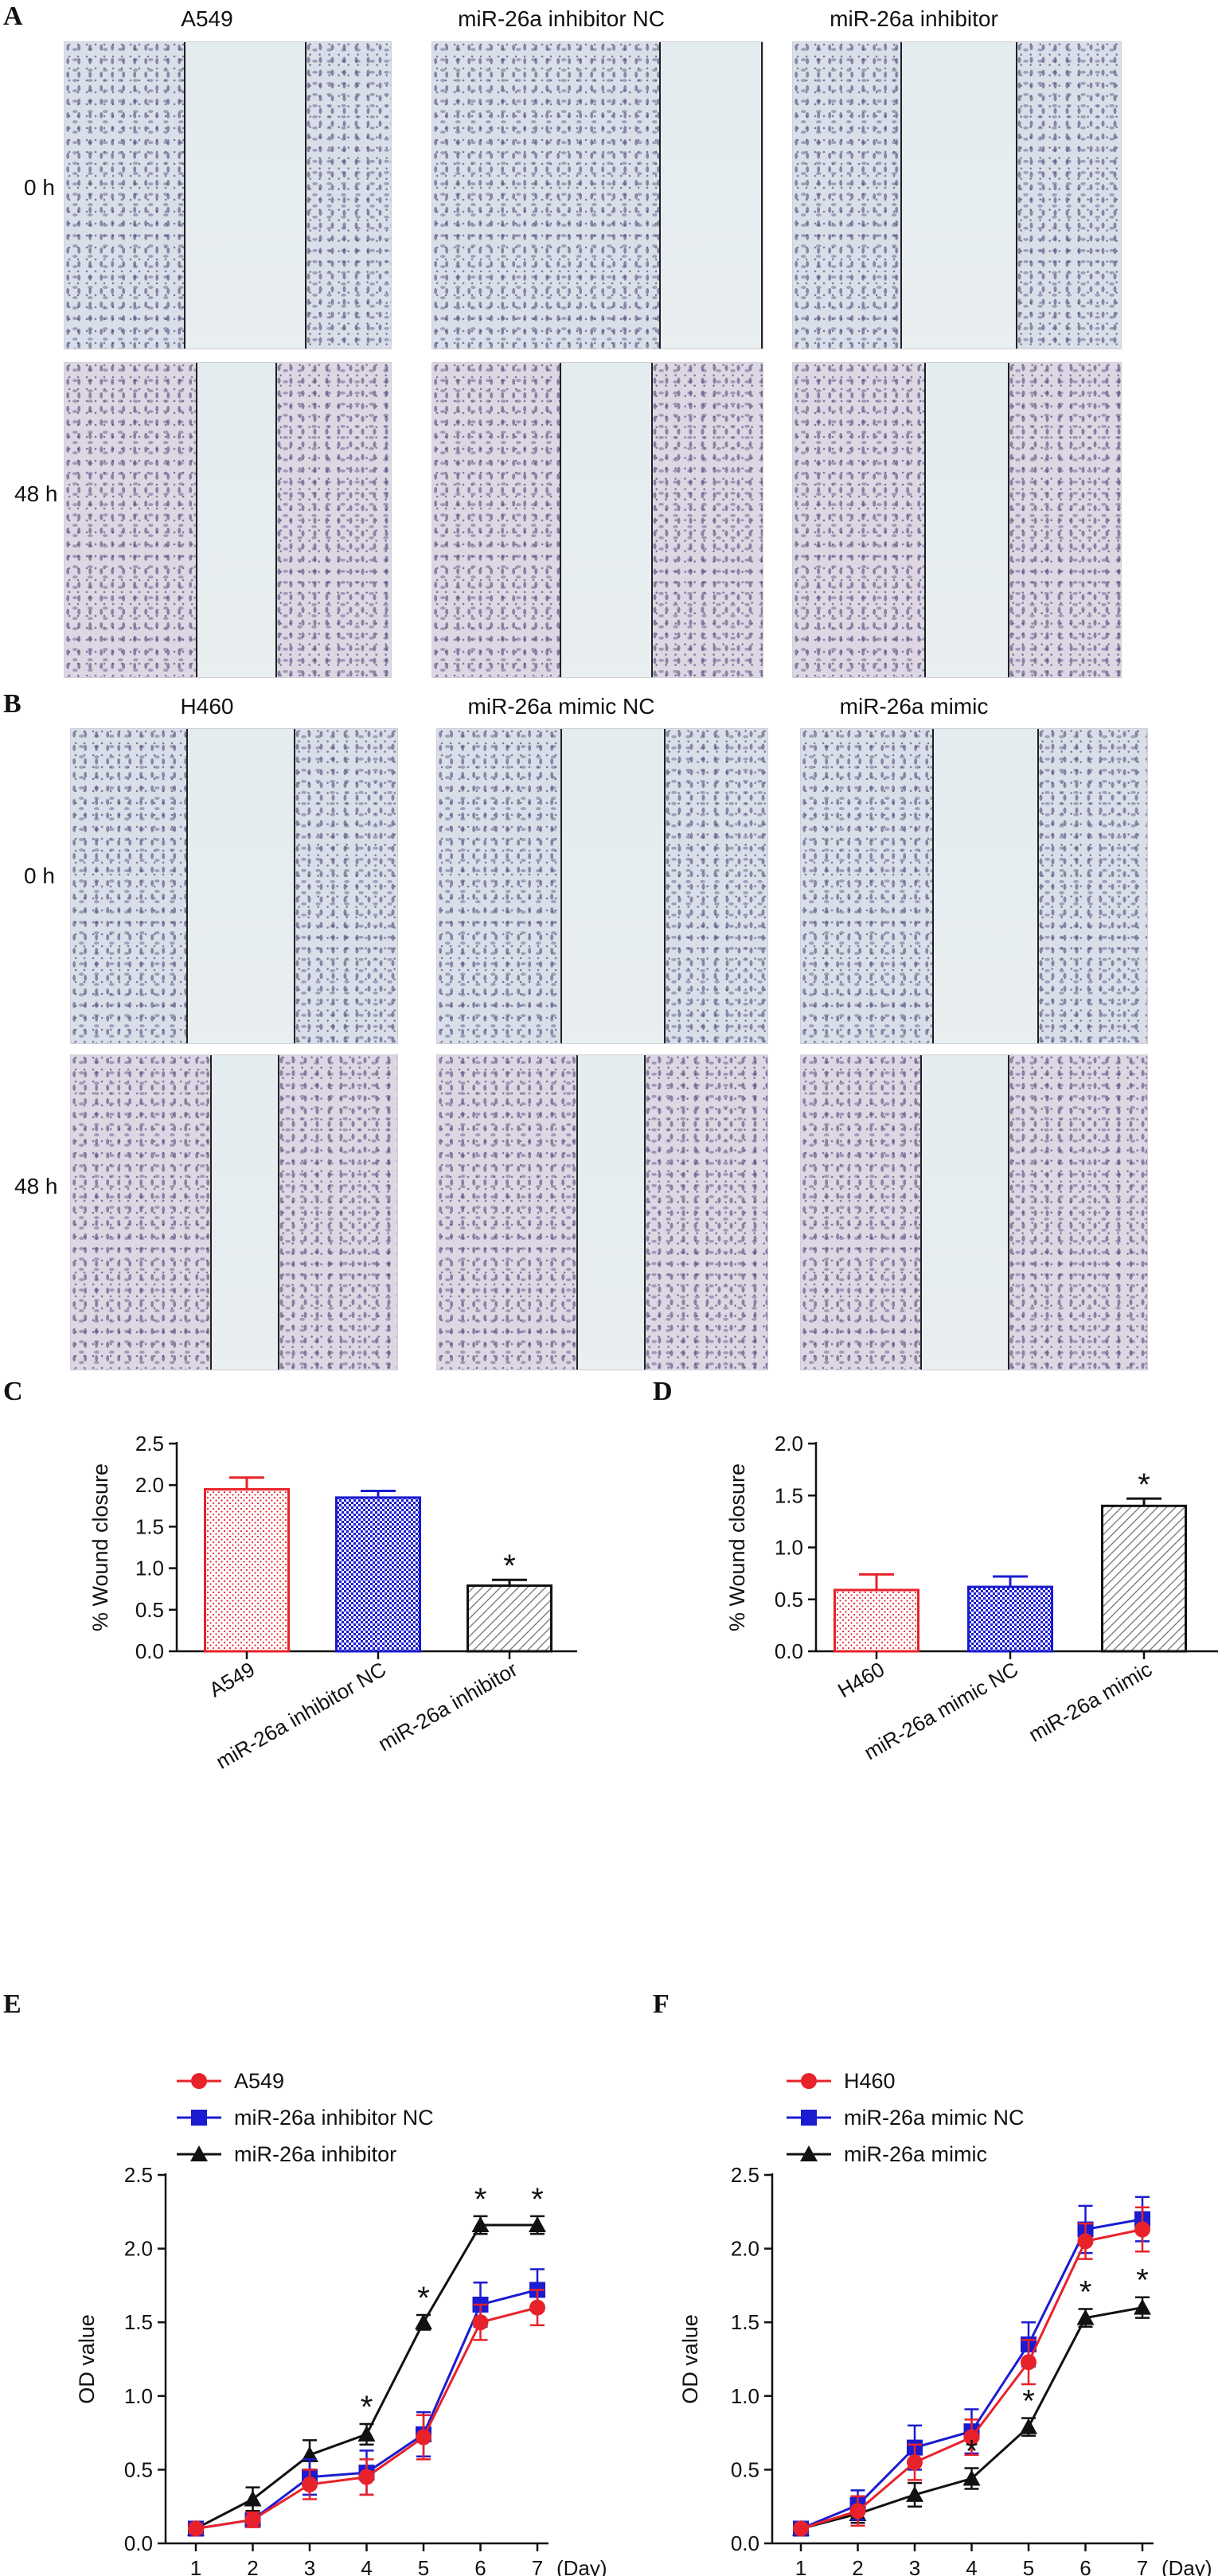 This screenshot has height=2576, width=1222. What do you see at coordinates (315, 2154) in the screenshot?
I see `legend-label: miR-26a inhibitor` at bounding box center [315, 2154].